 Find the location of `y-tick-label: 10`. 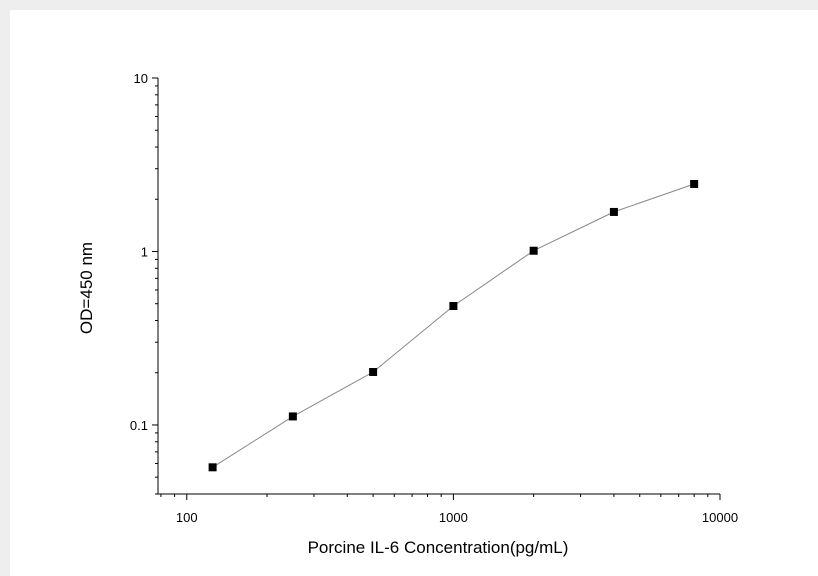

y-tick-label: 10 is located at coordinates (141, 78).